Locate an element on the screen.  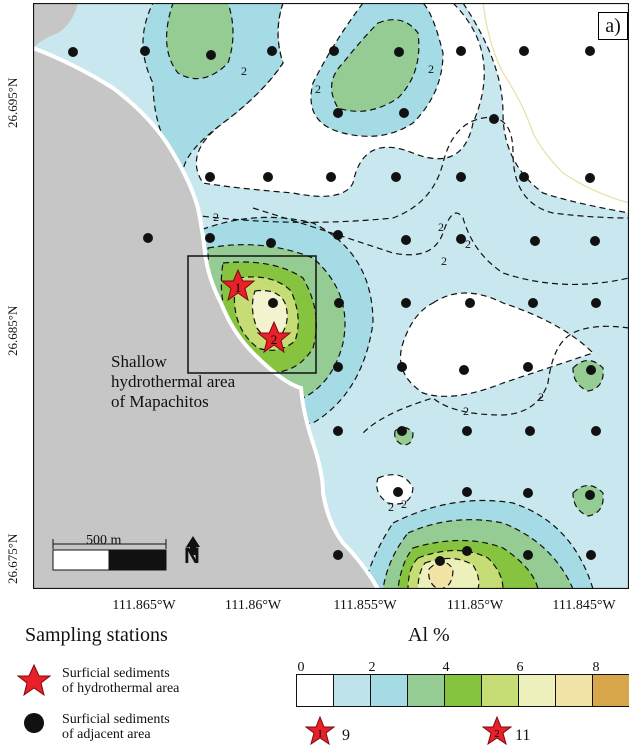
contour-line-upper is located at coordinates (410, 169).